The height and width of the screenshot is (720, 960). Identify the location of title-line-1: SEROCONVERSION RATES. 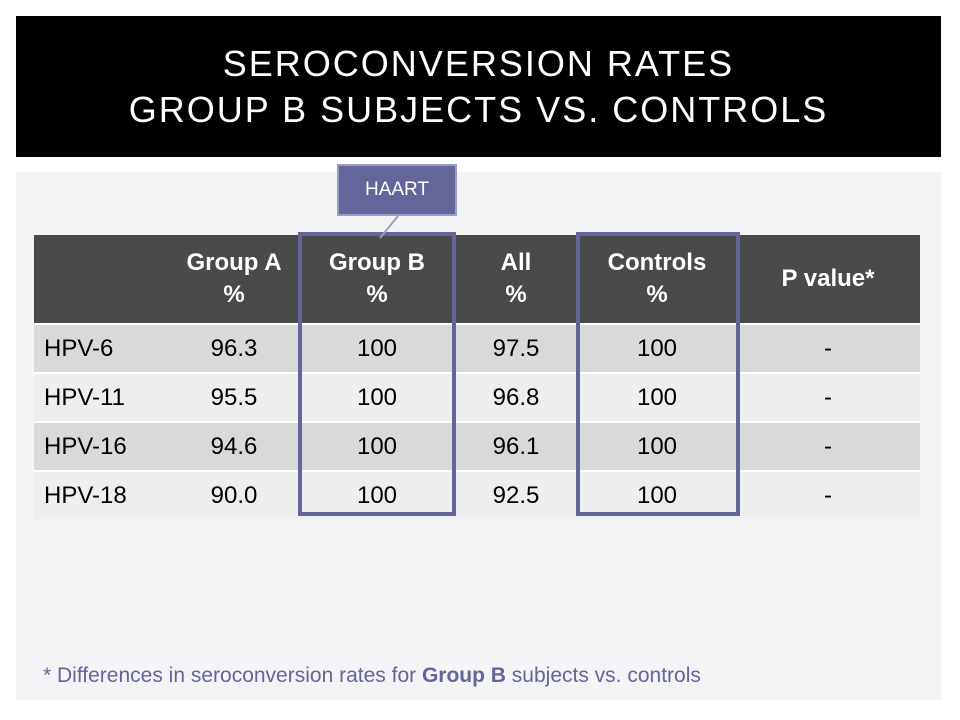
(478, 63).